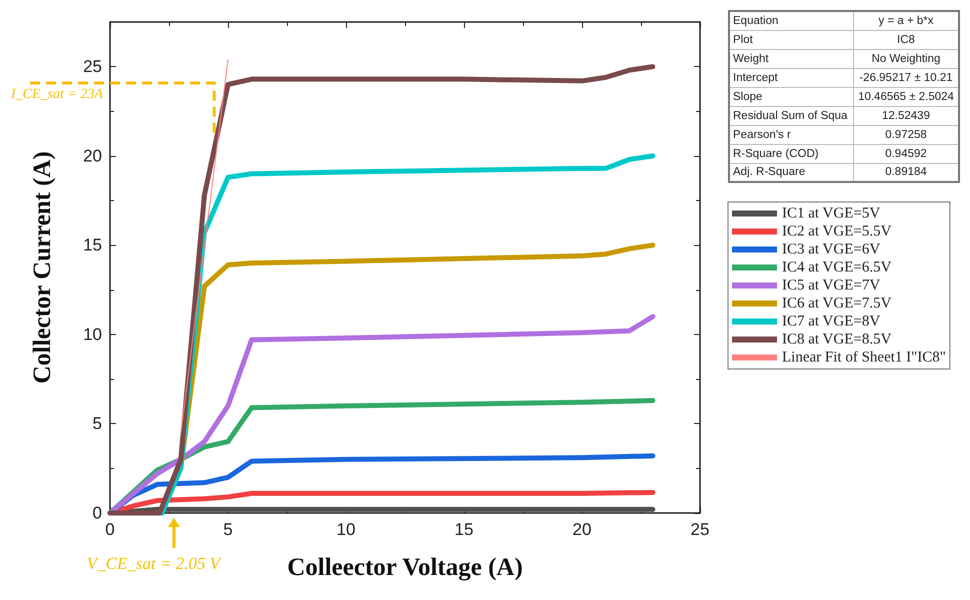  What do you see at coordinates (791, 96) in the screenshot?
I see `text: Slope` at bounding box center [791, 96].